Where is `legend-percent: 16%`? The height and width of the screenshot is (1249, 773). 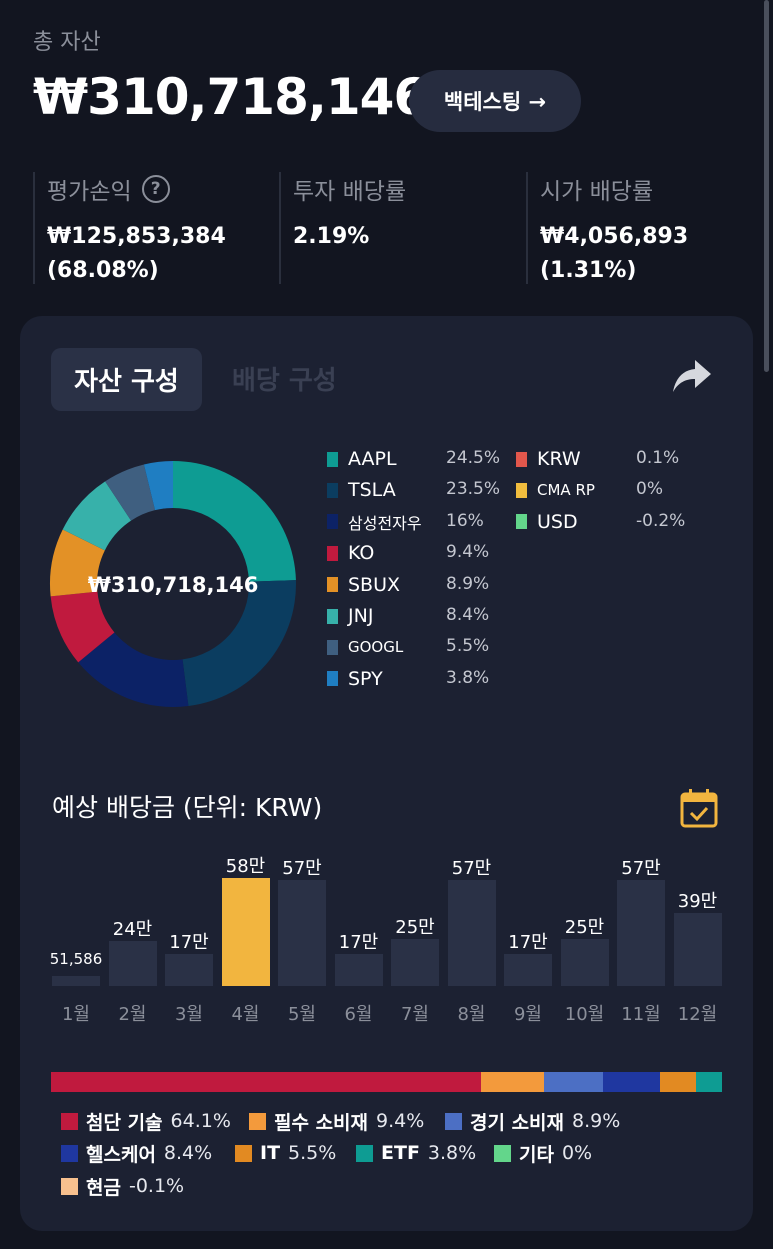
legend-percent: 16% is located at coordinates (465, 520).